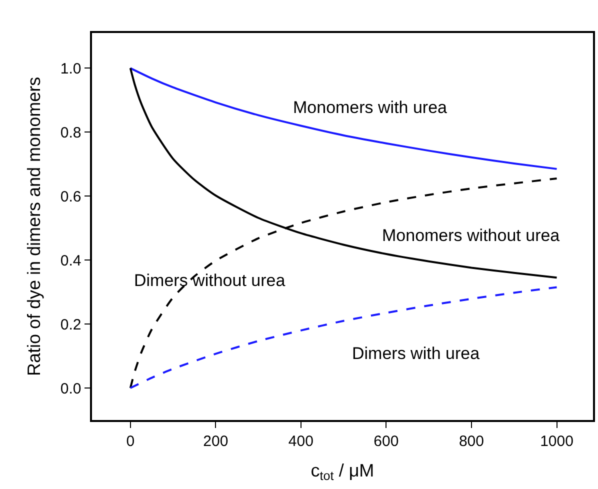 This screenshot has width=598, height=489. Describe the element at coordinates (71, 133) in the screenshot. I see `y-tick-label: 0.8` at that location.